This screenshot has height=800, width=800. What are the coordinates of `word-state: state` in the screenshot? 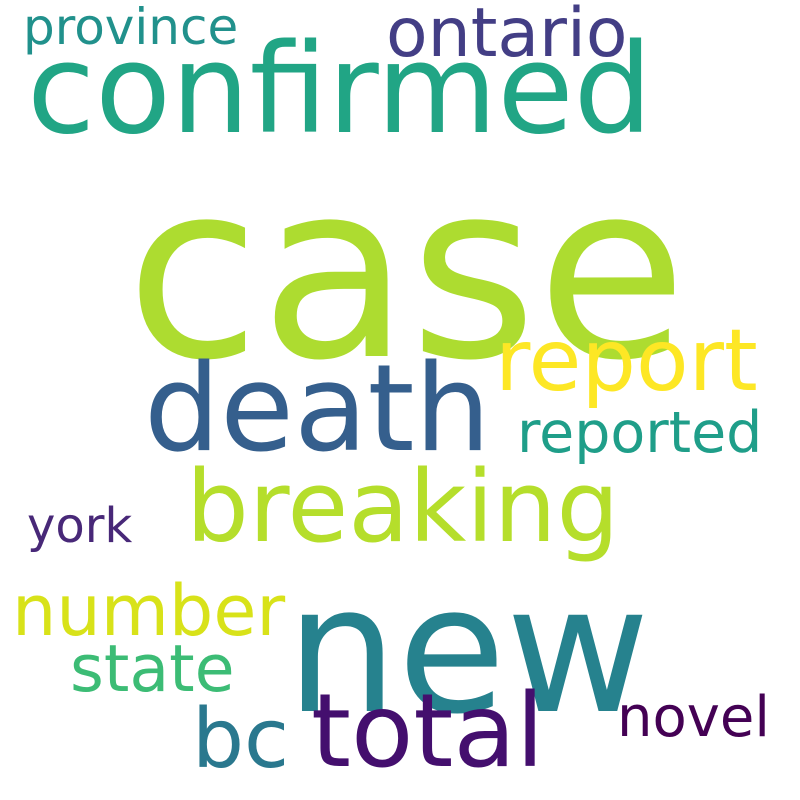 It's located at (152, 669).